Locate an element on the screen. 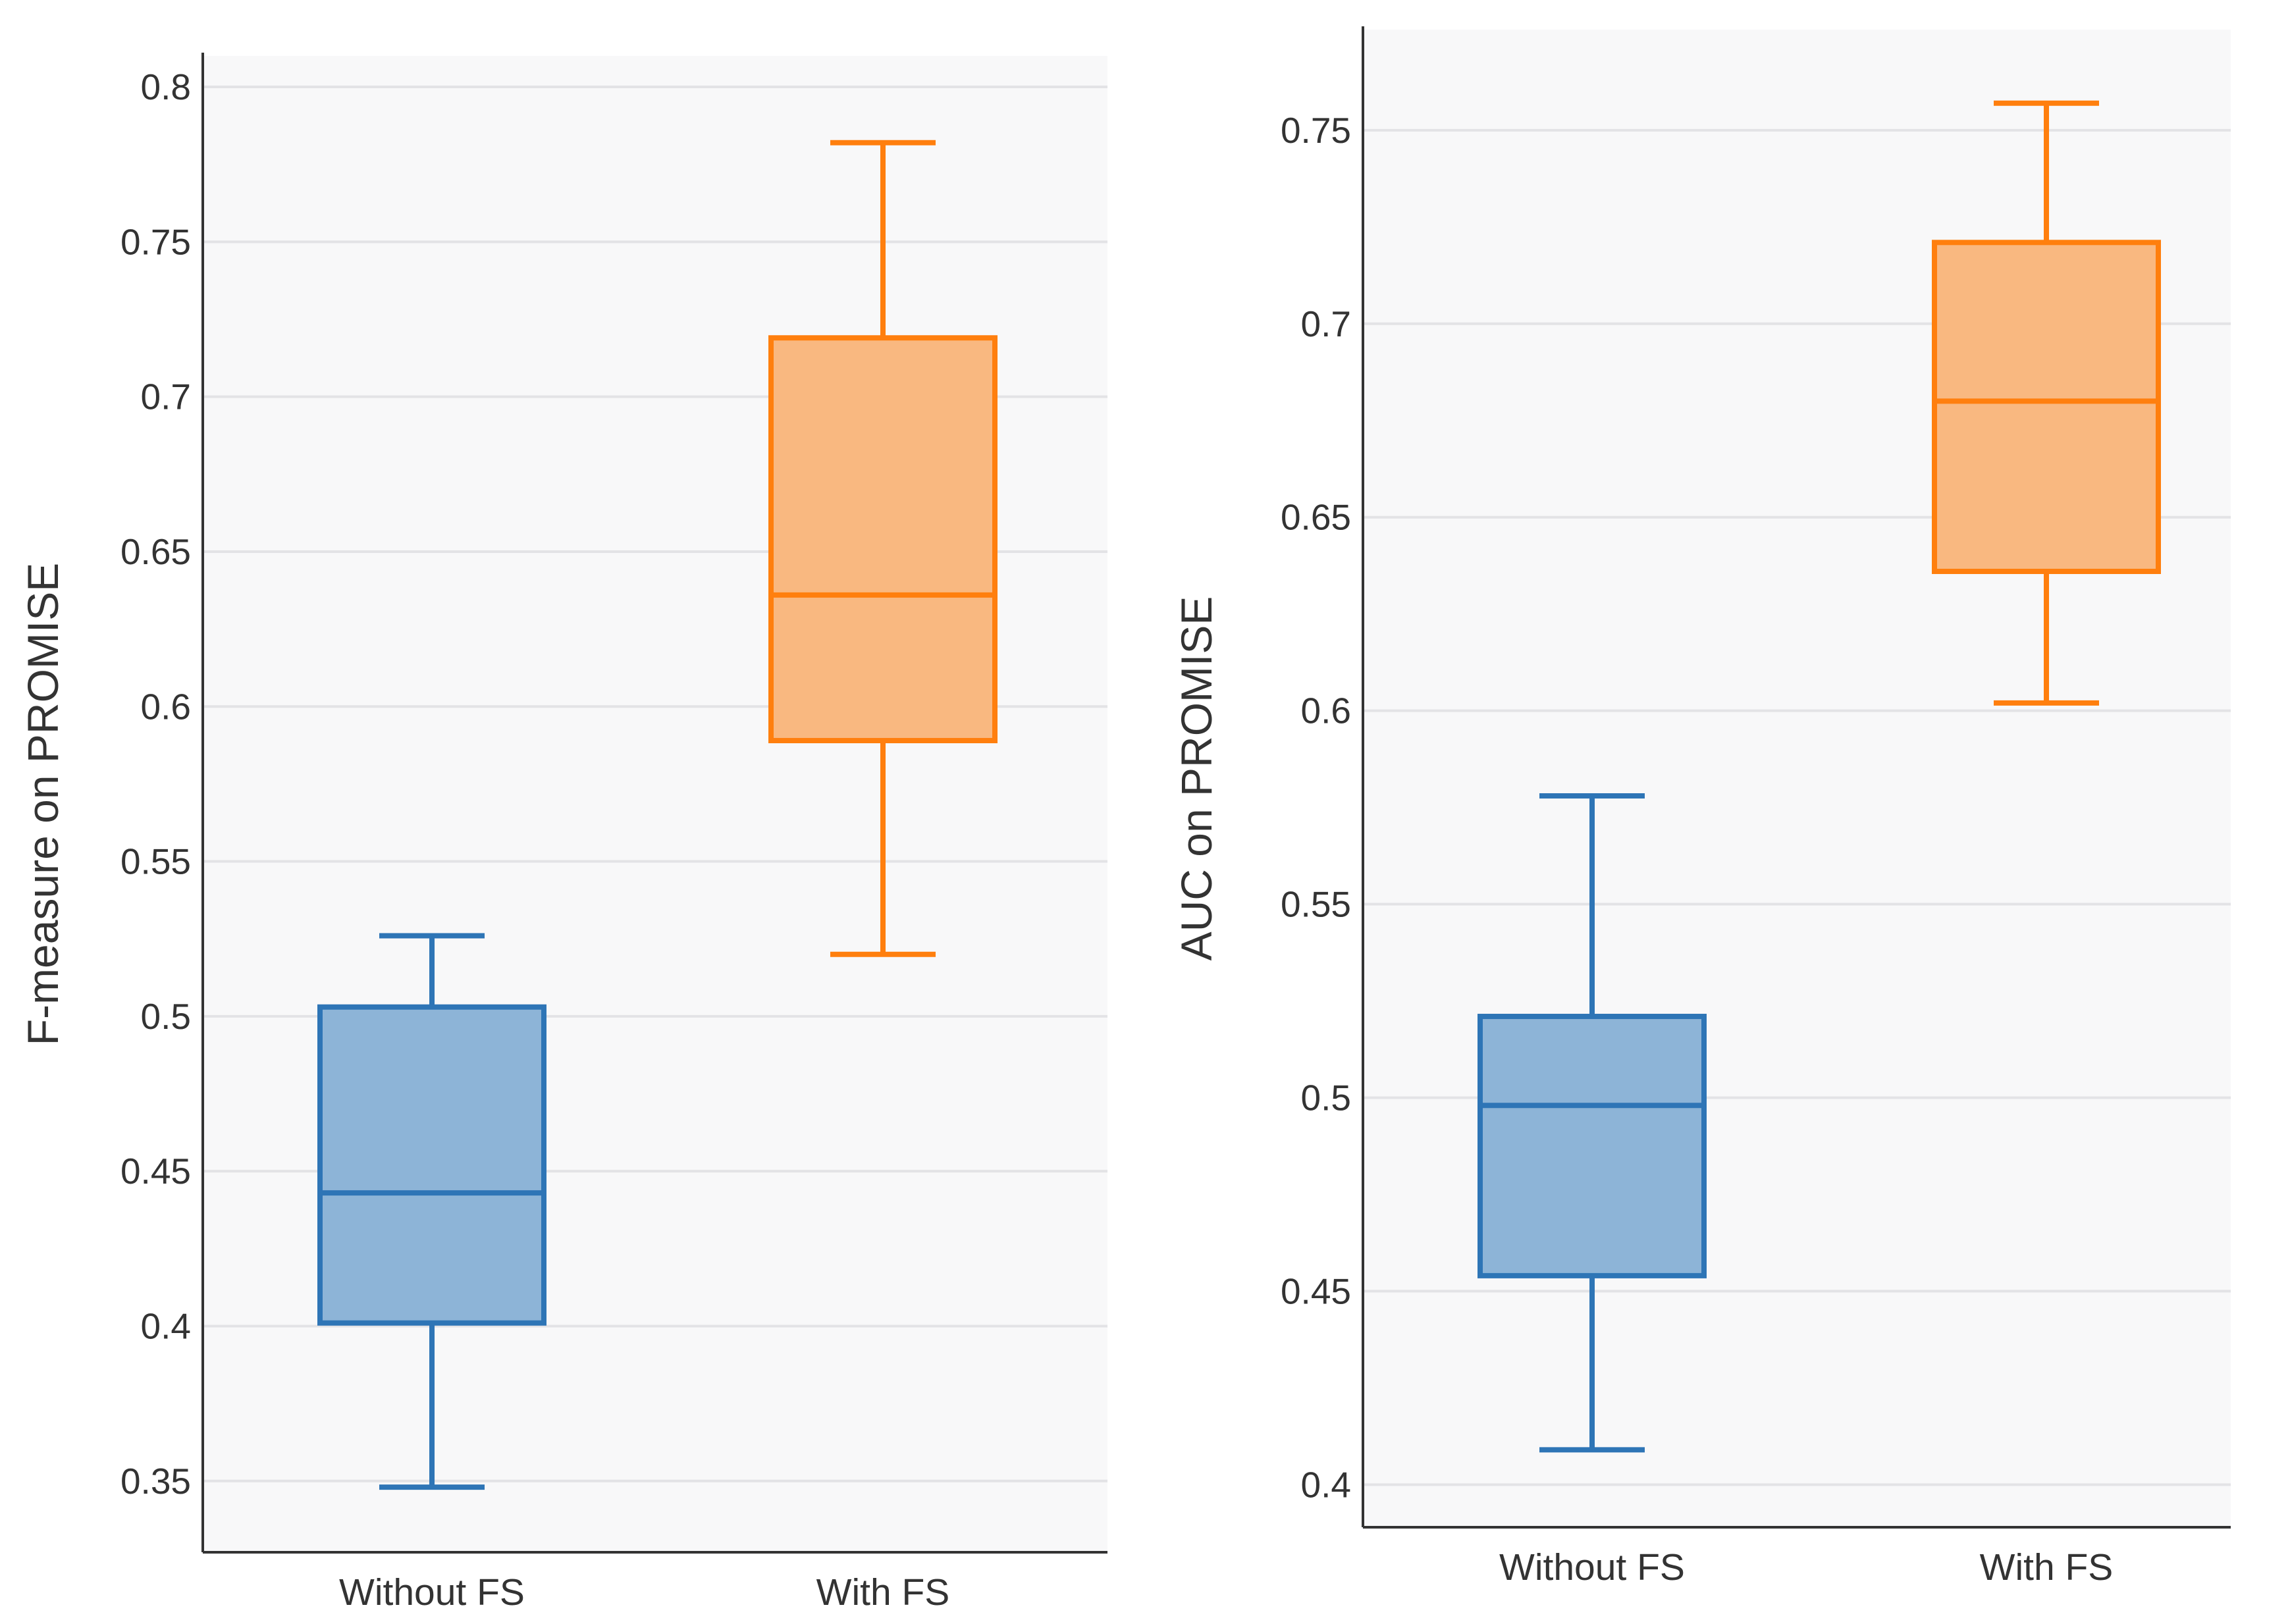 This screenshot has height=1624, width=2290. y-axis-title: F-measure on PROMISE is located at coordinates (42, 804).